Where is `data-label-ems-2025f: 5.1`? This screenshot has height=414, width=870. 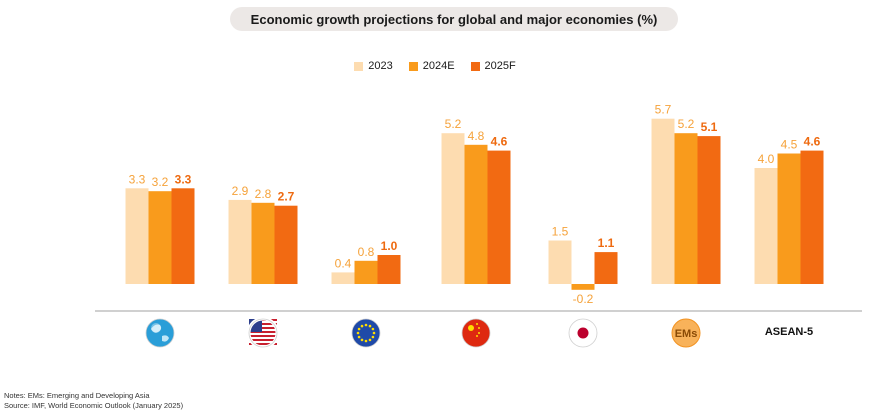
data-label-ems-2025f: 5.1 is located at coordinates (709, 127).